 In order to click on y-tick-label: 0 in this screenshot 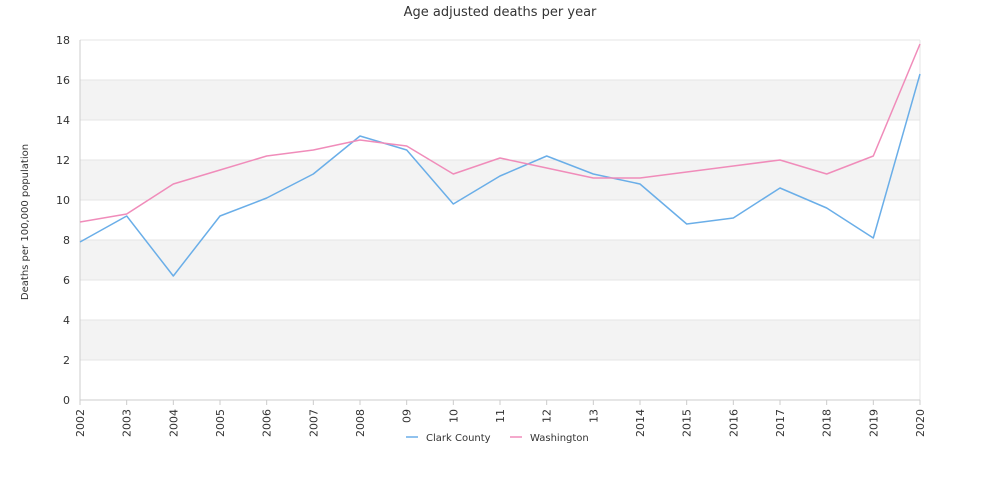, I will do `click(66, 400)`.